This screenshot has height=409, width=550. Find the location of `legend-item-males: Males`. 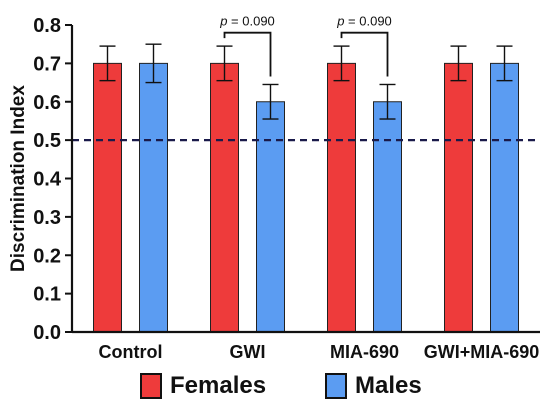

legend-item-males: Males is located at coordinates (373, 386).